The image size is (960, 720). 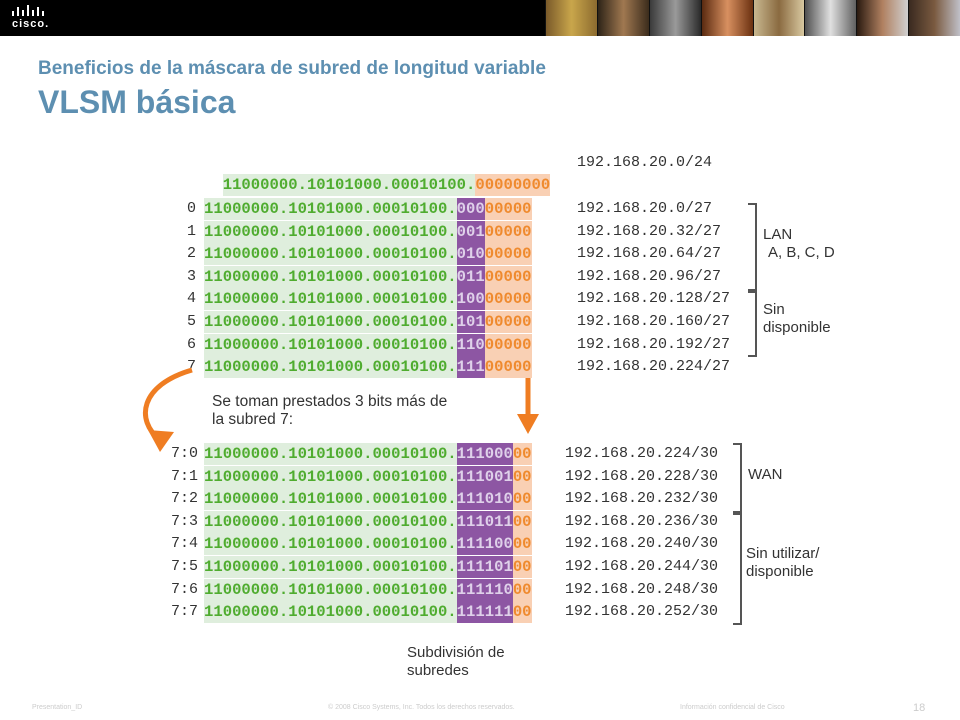 I want to click on binary-row: 11000000.10101000.00010100.00100000, so click(x=368, y=231).